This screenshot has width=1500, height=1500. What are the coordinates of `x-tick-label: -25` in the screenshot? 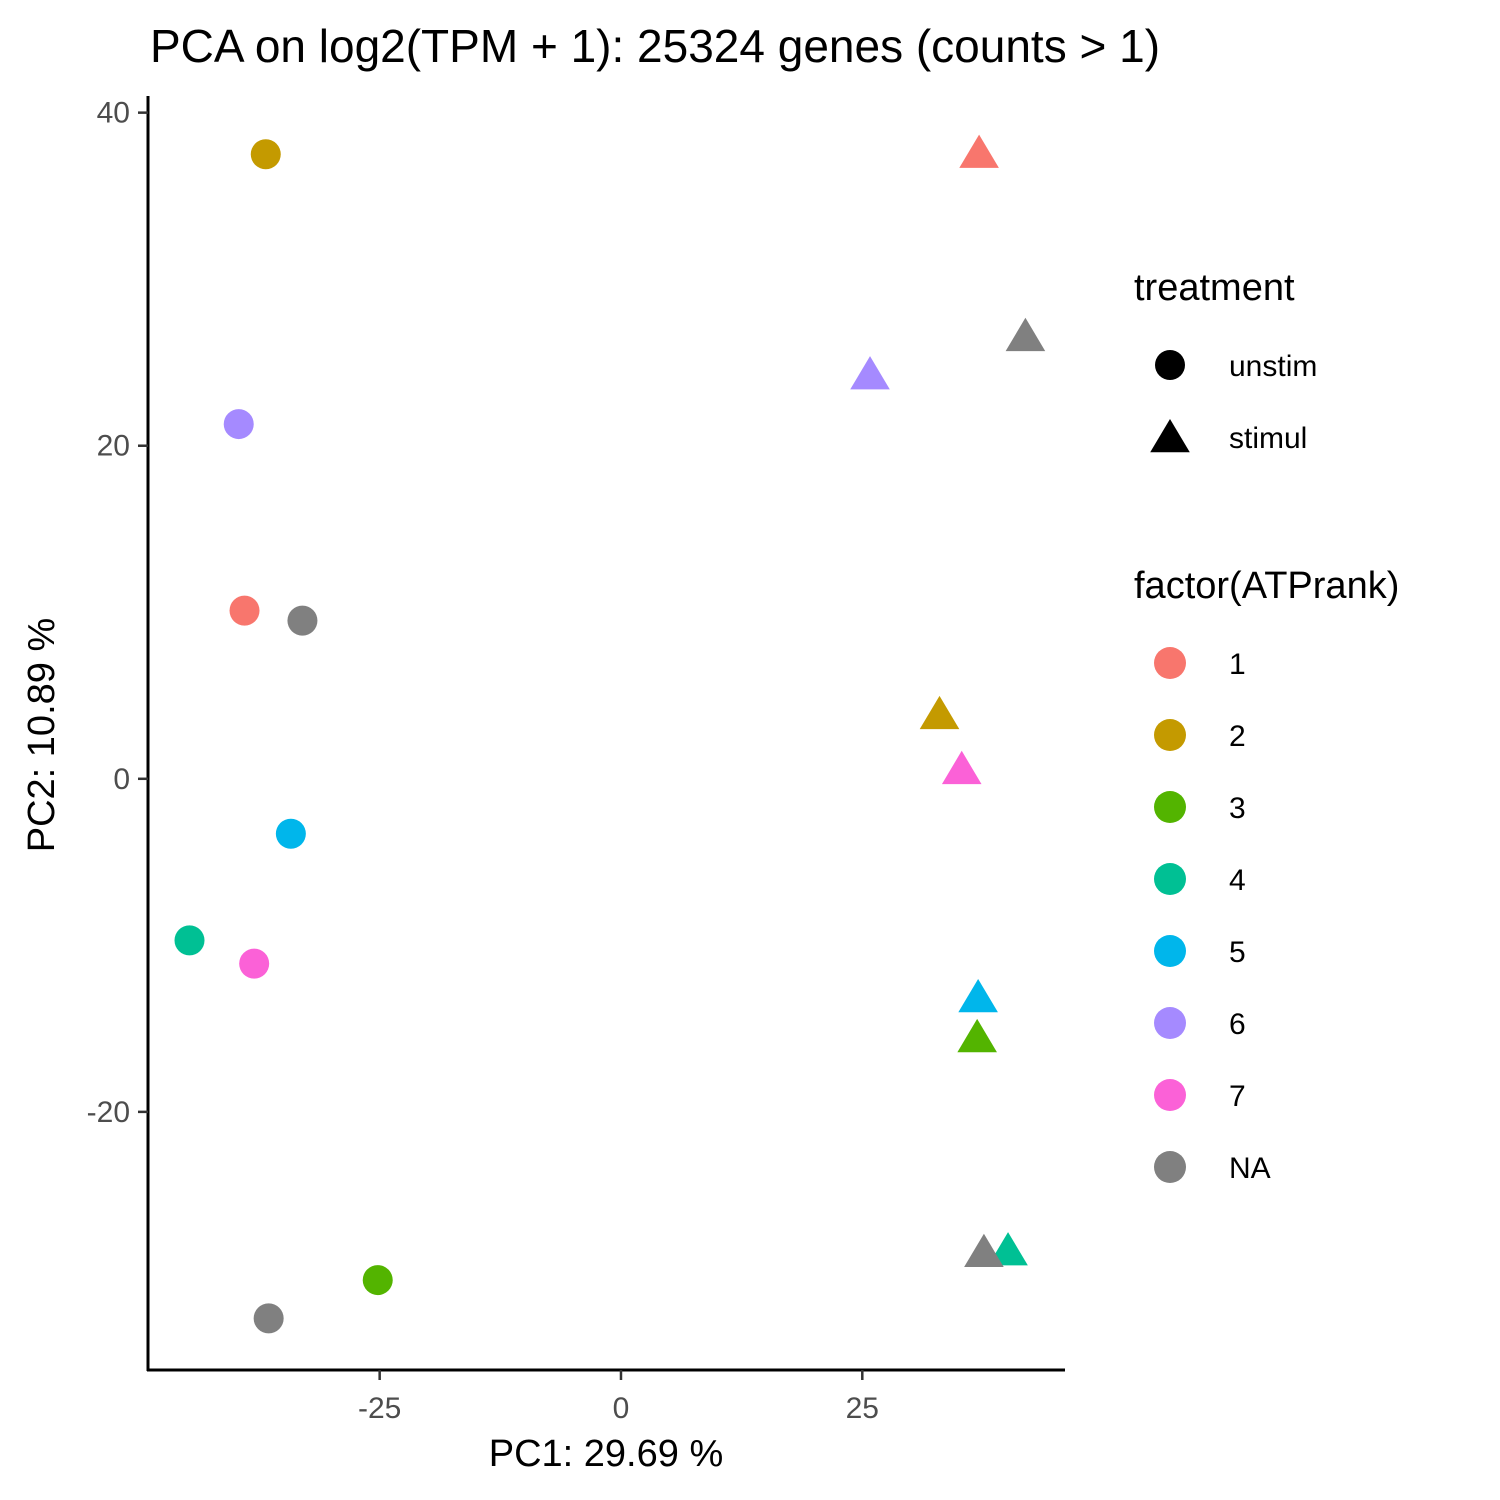 It's located at (379, 1408).